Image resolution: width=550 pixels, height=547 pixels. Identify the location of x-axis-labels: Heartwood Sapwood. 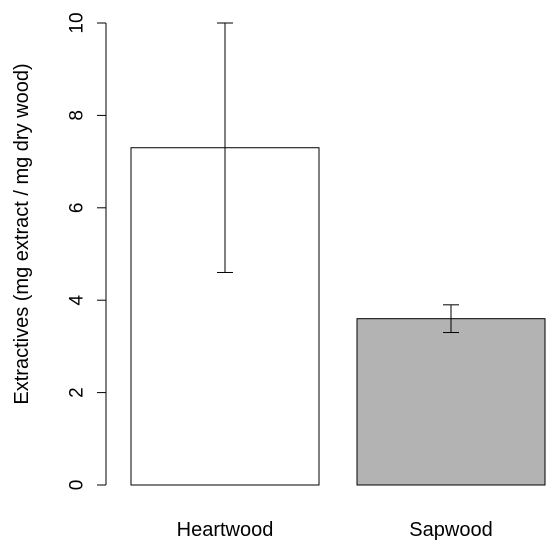
(335, 530).